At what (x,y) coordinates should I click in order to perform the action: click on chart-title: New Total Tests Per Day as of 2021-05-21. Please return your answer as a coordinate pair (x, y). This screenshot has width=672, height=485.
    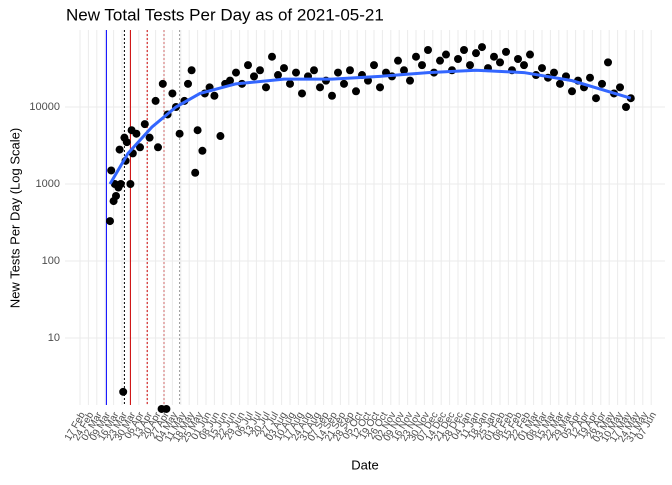
    Looking at the image, I should click on (225, 14).